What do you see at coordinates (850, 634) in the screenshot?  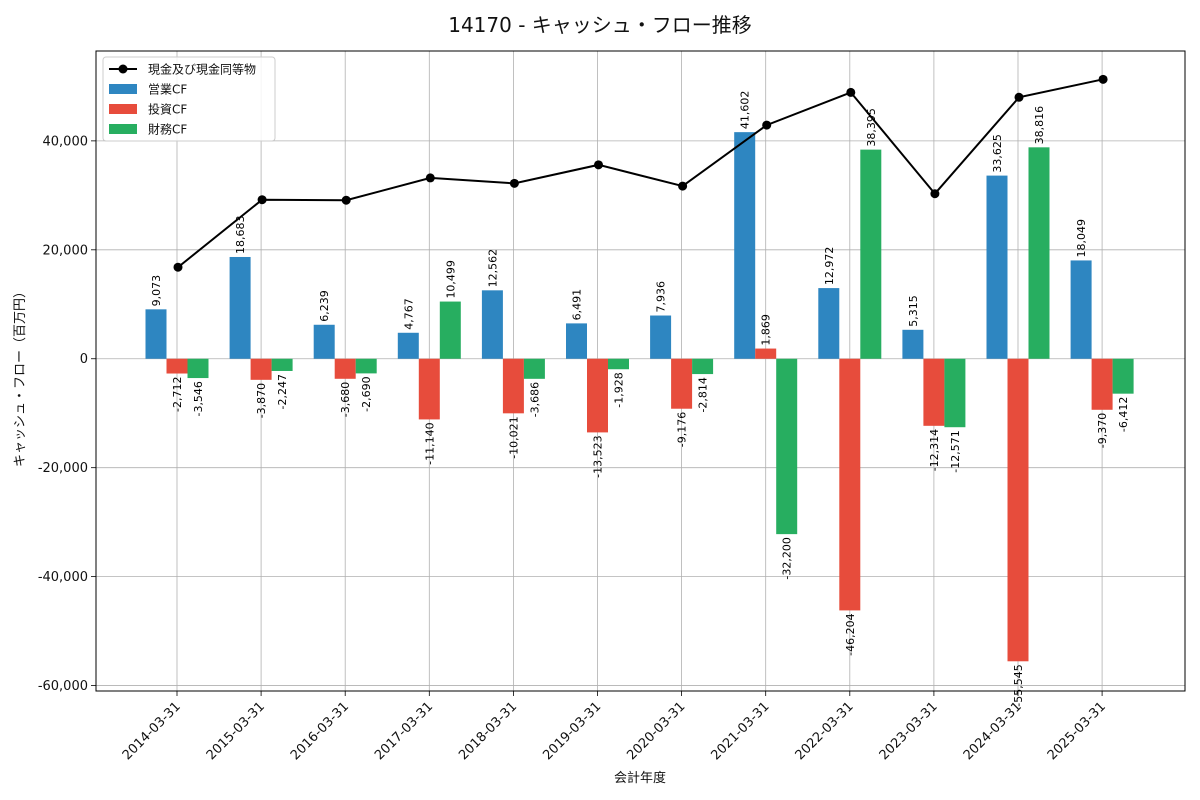 I see `bar-data-label: -46,204` at bounding box center [850, 634].